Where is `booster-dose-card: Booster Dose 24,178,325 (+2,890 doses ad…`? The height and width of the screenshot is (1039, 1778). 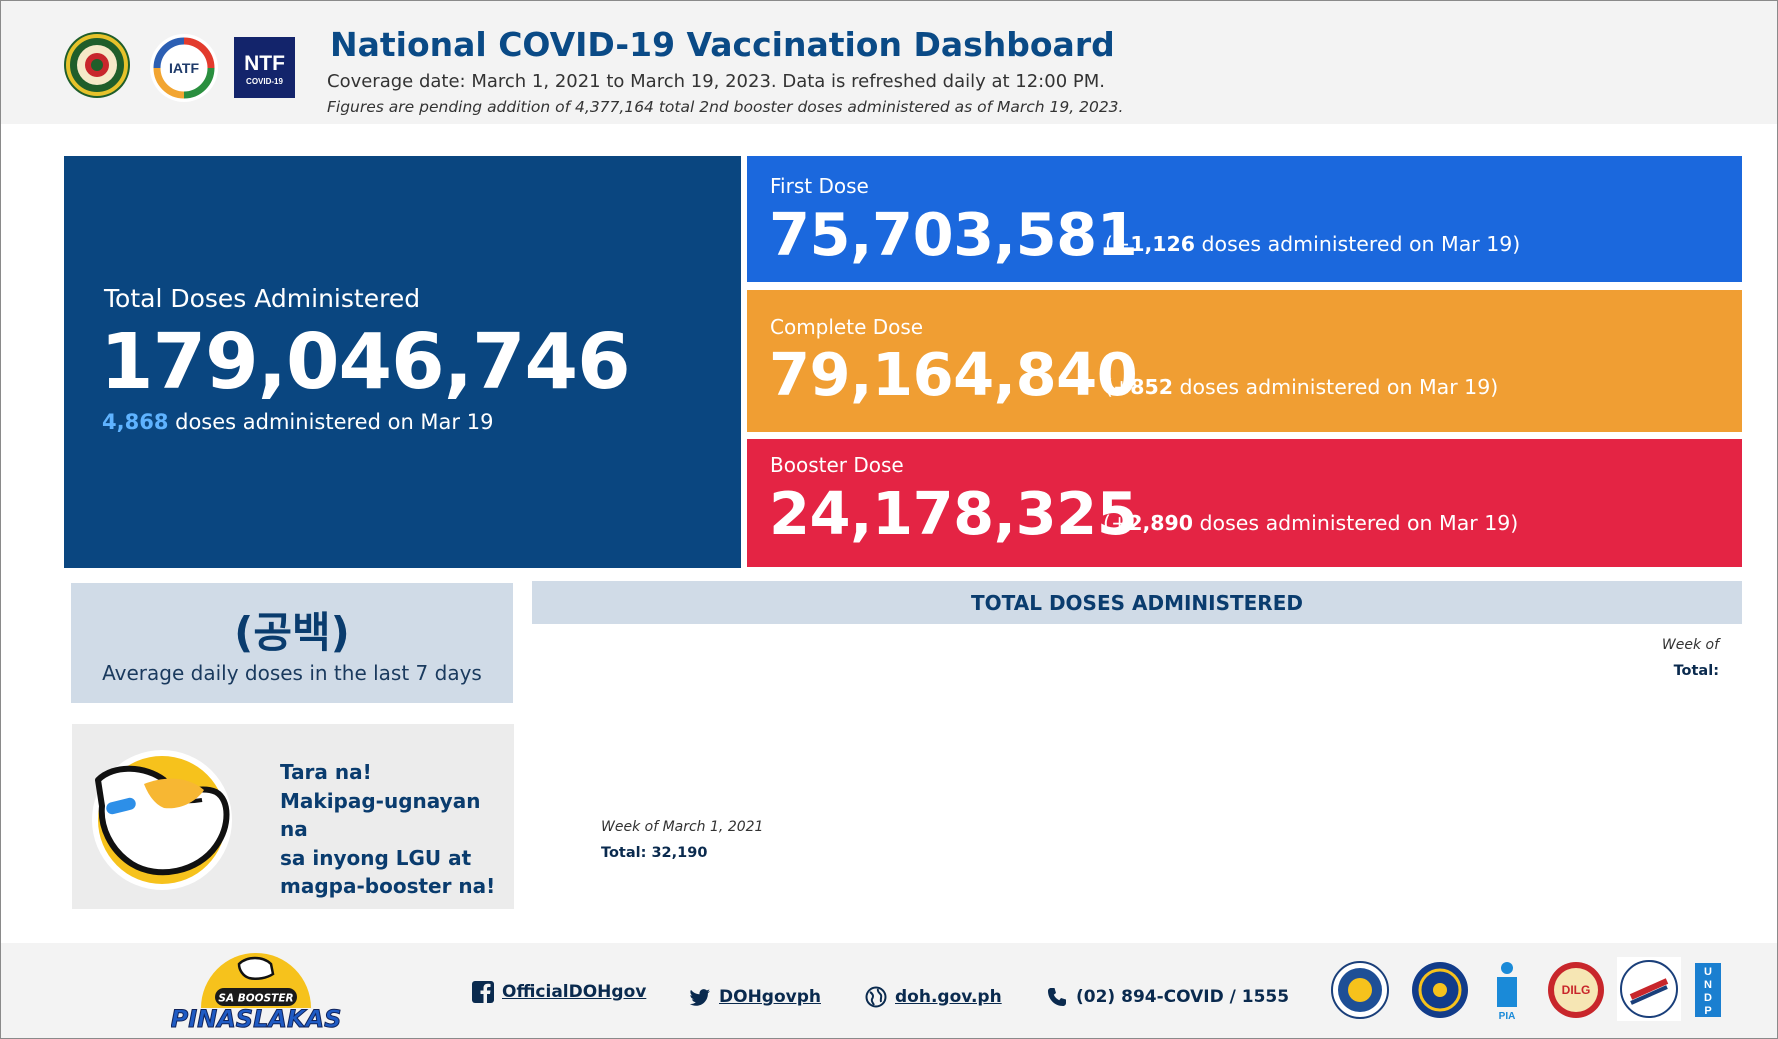
booster-dose-card: Booster Dose 24,178,325 (+2,890 doses ad… is located at coordinates (1244, 503).